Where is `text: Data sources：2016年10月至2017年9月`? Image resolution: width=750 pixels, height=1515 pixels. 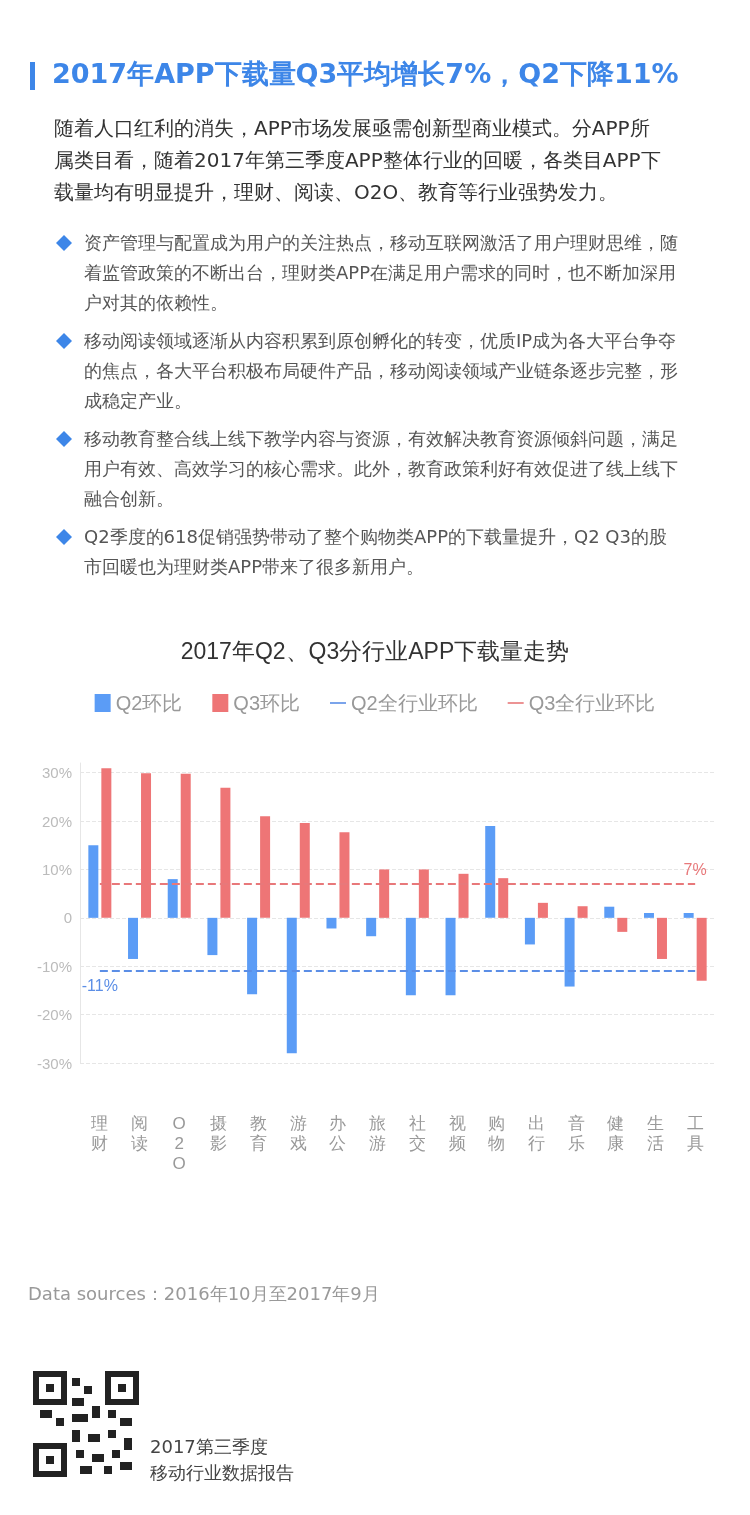
text: Data sources：2016年10月至2017年9月 is located at coordinates (204, 1294).